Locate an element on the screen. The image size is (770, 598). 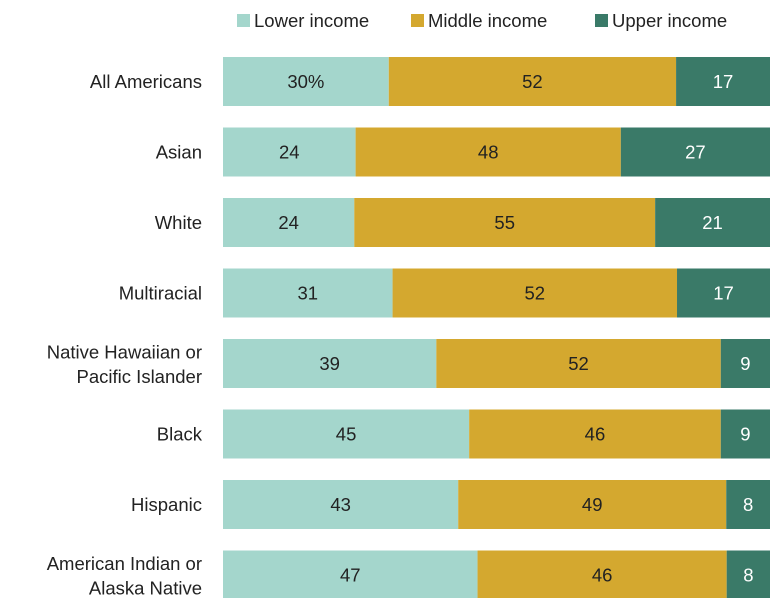
data-label-asian-upper-income: 27 is located at coordinates (695, 152).